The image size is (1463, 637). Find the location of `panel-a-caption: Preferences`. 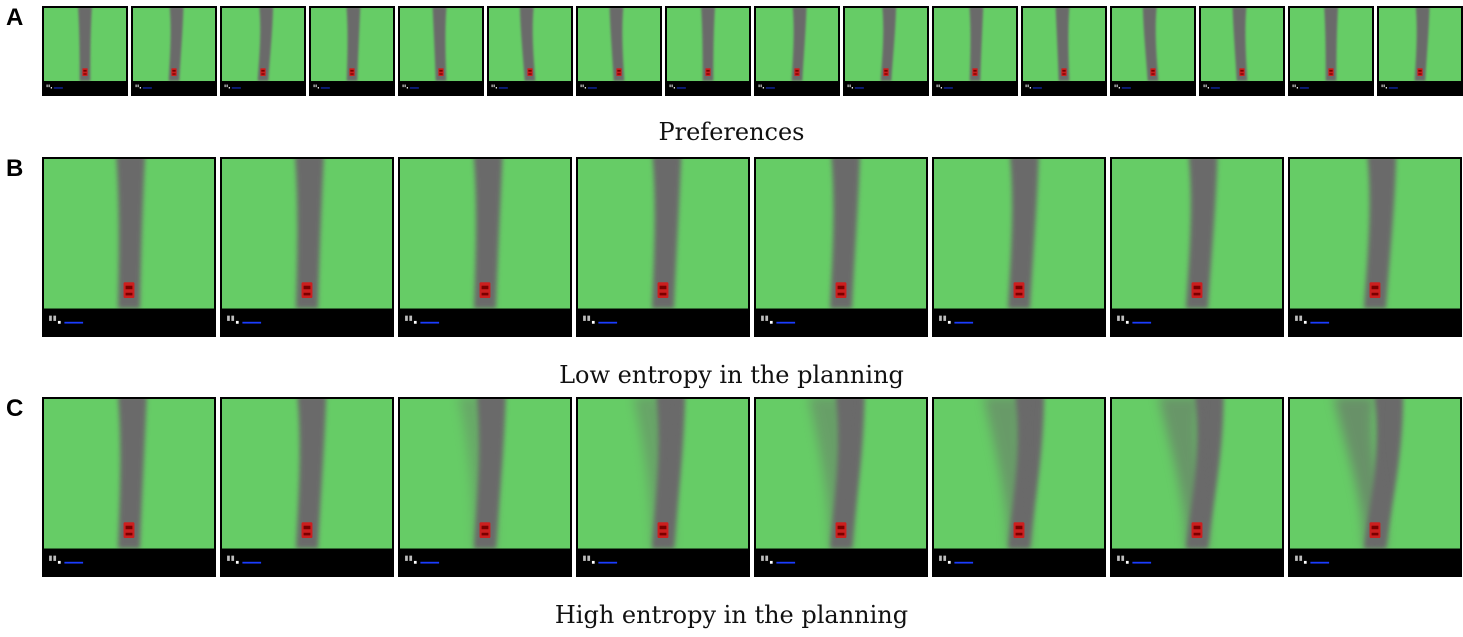

panel-a-caption: Preferences is located at coordinates (731, 132).